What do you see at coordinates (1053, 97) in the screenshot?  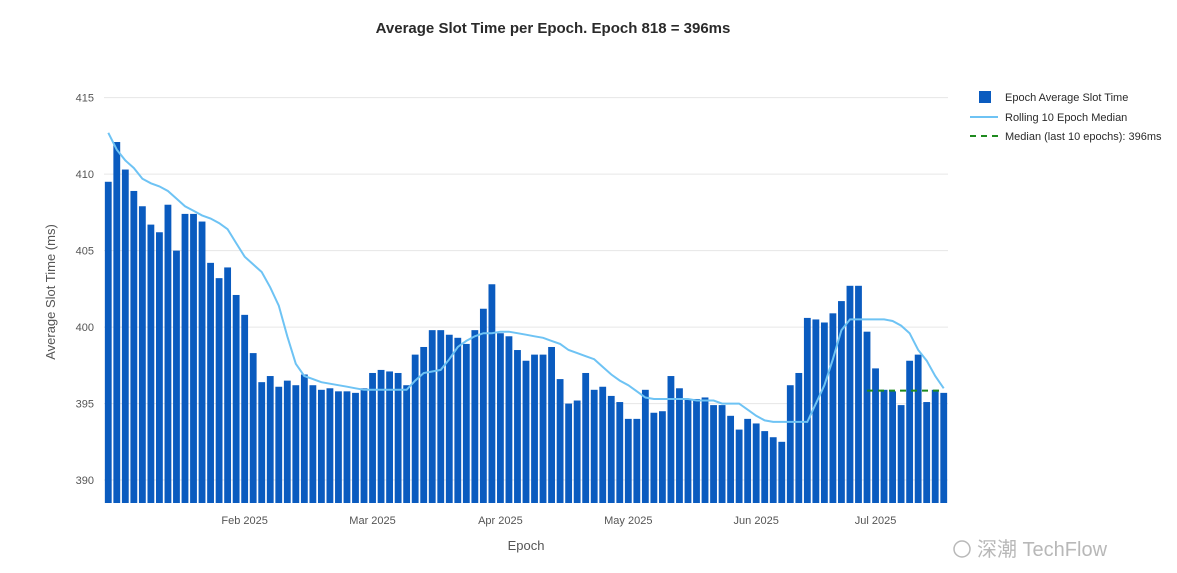 I see `legend-item-bars: Epoch Average Slot Time` at bounding box center [1053, 97].